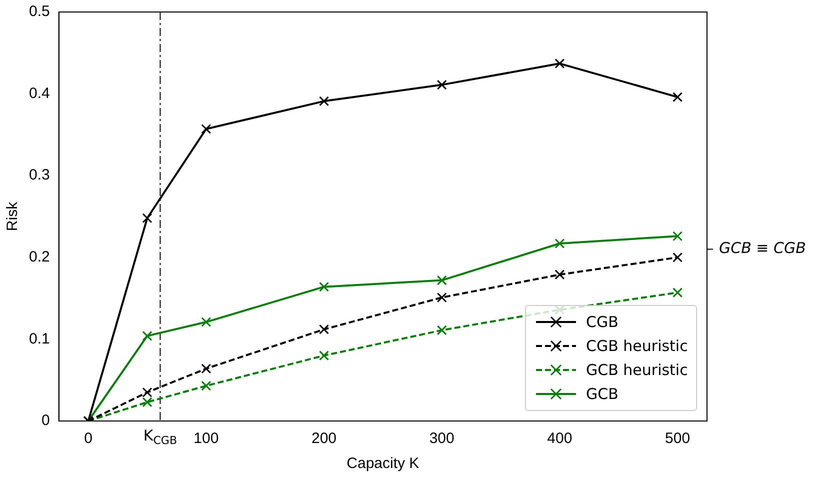 The image size is (819, 477). I want to click on legend-label: GCB, so click(602, 394).